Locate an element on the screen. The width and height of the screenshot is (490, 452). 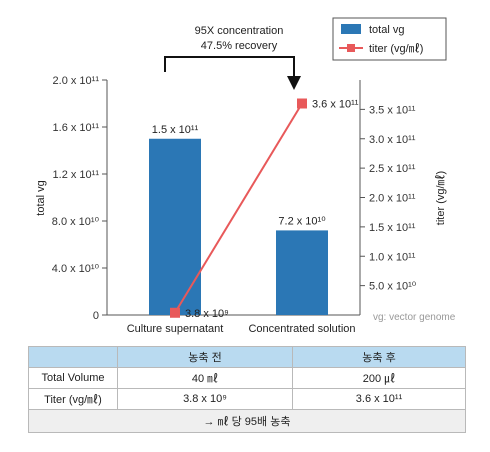
y-tick-label: 0 is located at coordinates (96, 316).